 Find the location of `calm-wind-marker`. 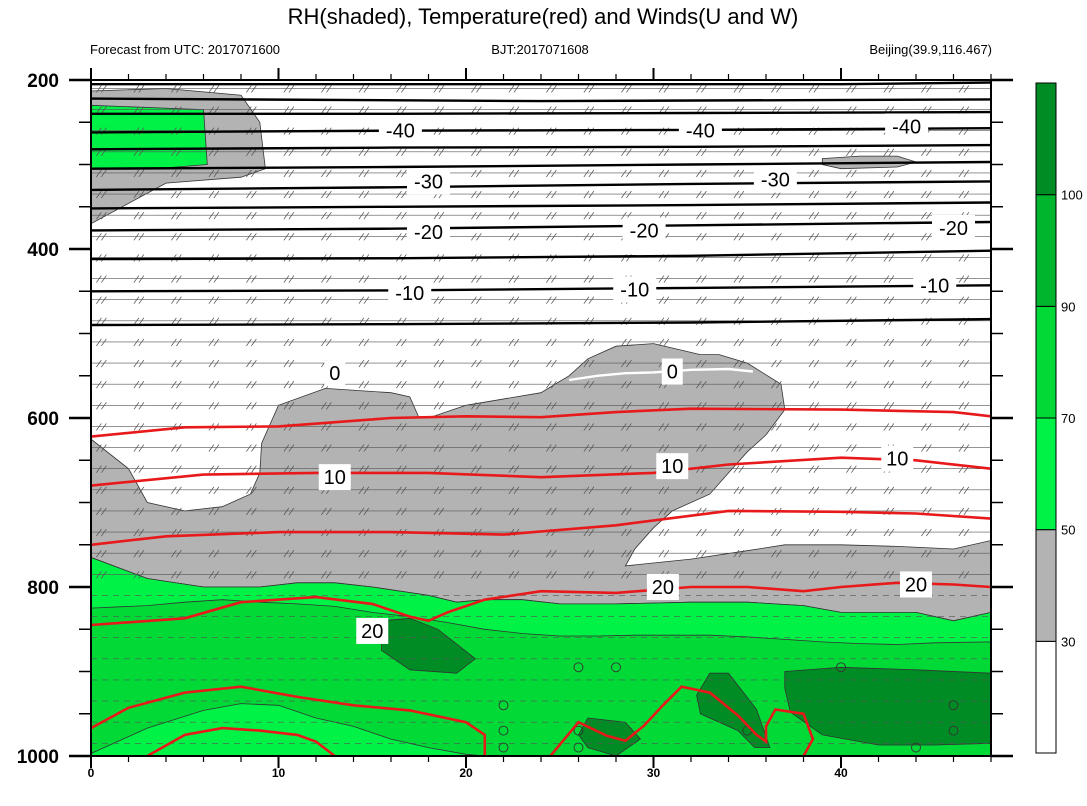

calm-wind-marker is located at coordinates (916, 747).